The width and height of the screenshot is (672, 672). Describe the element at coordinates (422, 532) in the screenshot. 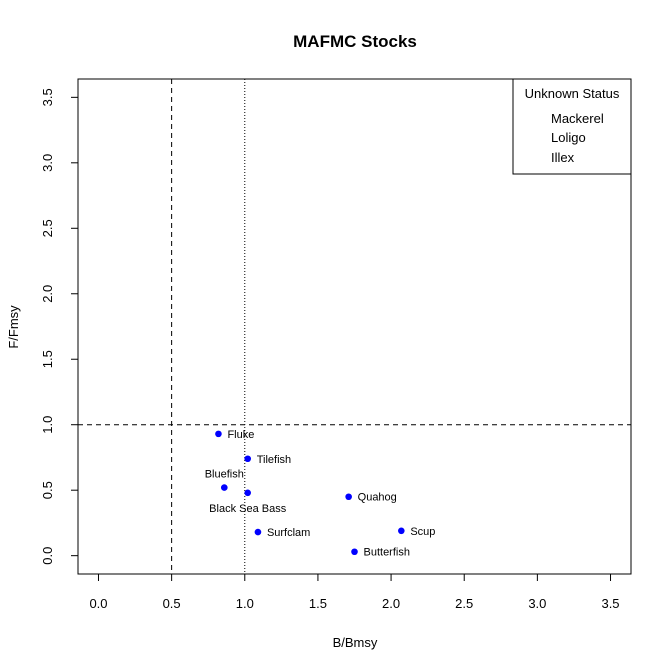

I see `point-label: Scup` at that location.